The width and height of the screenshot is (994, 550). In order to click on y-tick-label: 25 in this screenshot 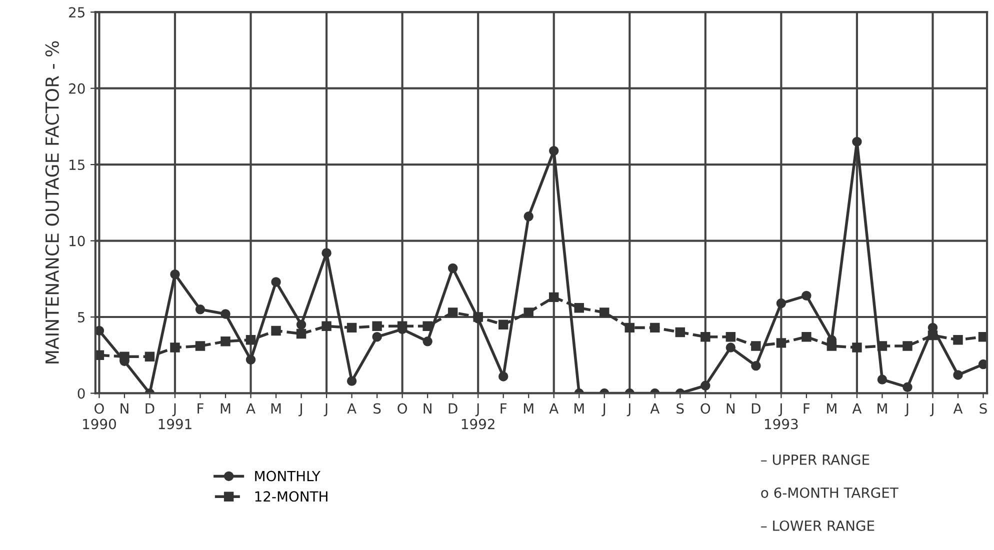, I will do `click(76, 12)`.